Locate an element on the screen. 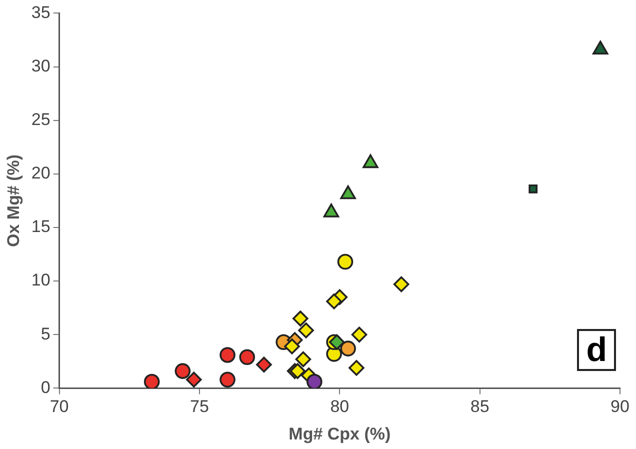 This screenshot has height=449, width=636. x-axis-title: Mg# Cpx (%) is located at coordinates (339, 434).